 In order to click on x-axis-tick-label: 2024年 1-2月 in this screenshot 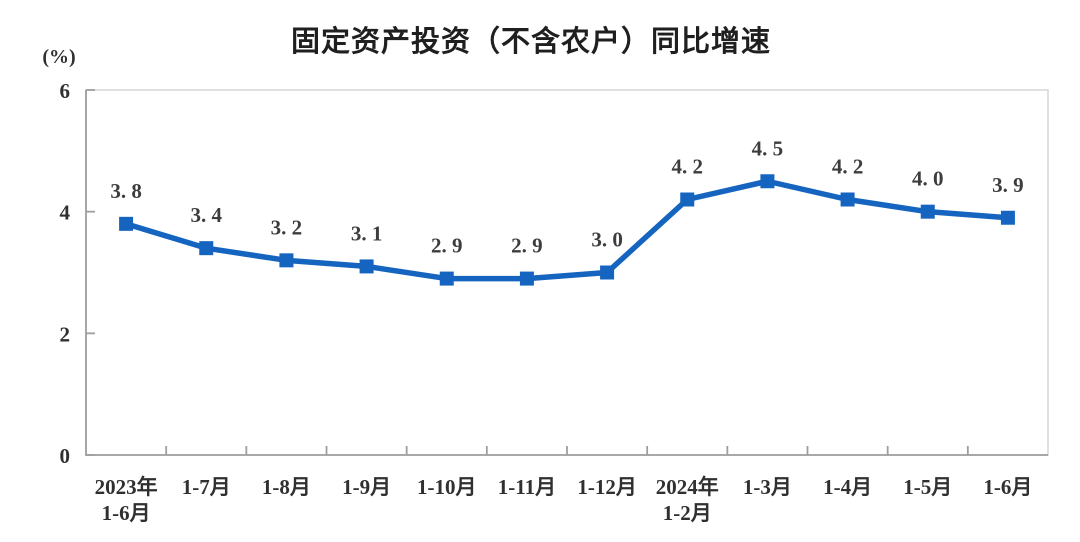, I will do `click(687, 500)`.